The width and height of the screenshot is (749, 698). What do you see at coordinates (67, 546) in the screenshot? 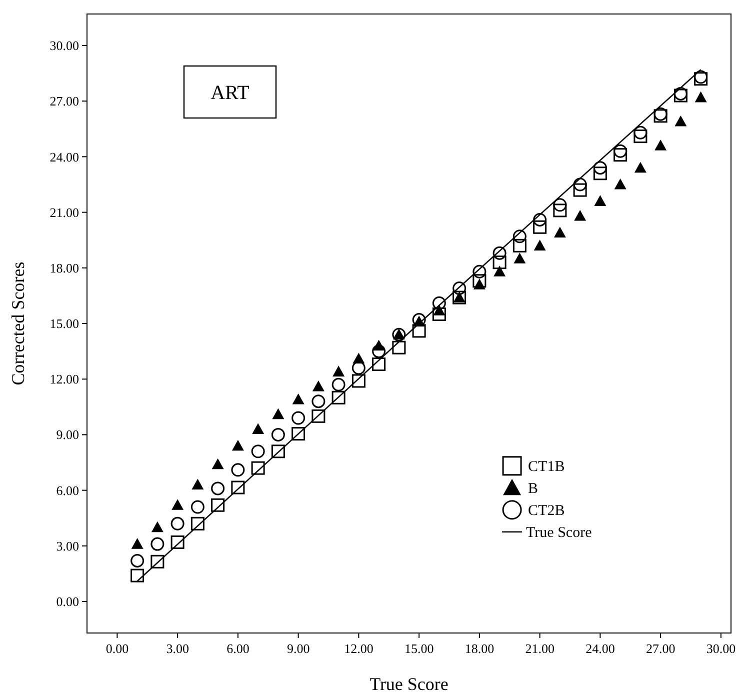
I see `y-tick-label: 3.00` at bounding box center [67, 546].